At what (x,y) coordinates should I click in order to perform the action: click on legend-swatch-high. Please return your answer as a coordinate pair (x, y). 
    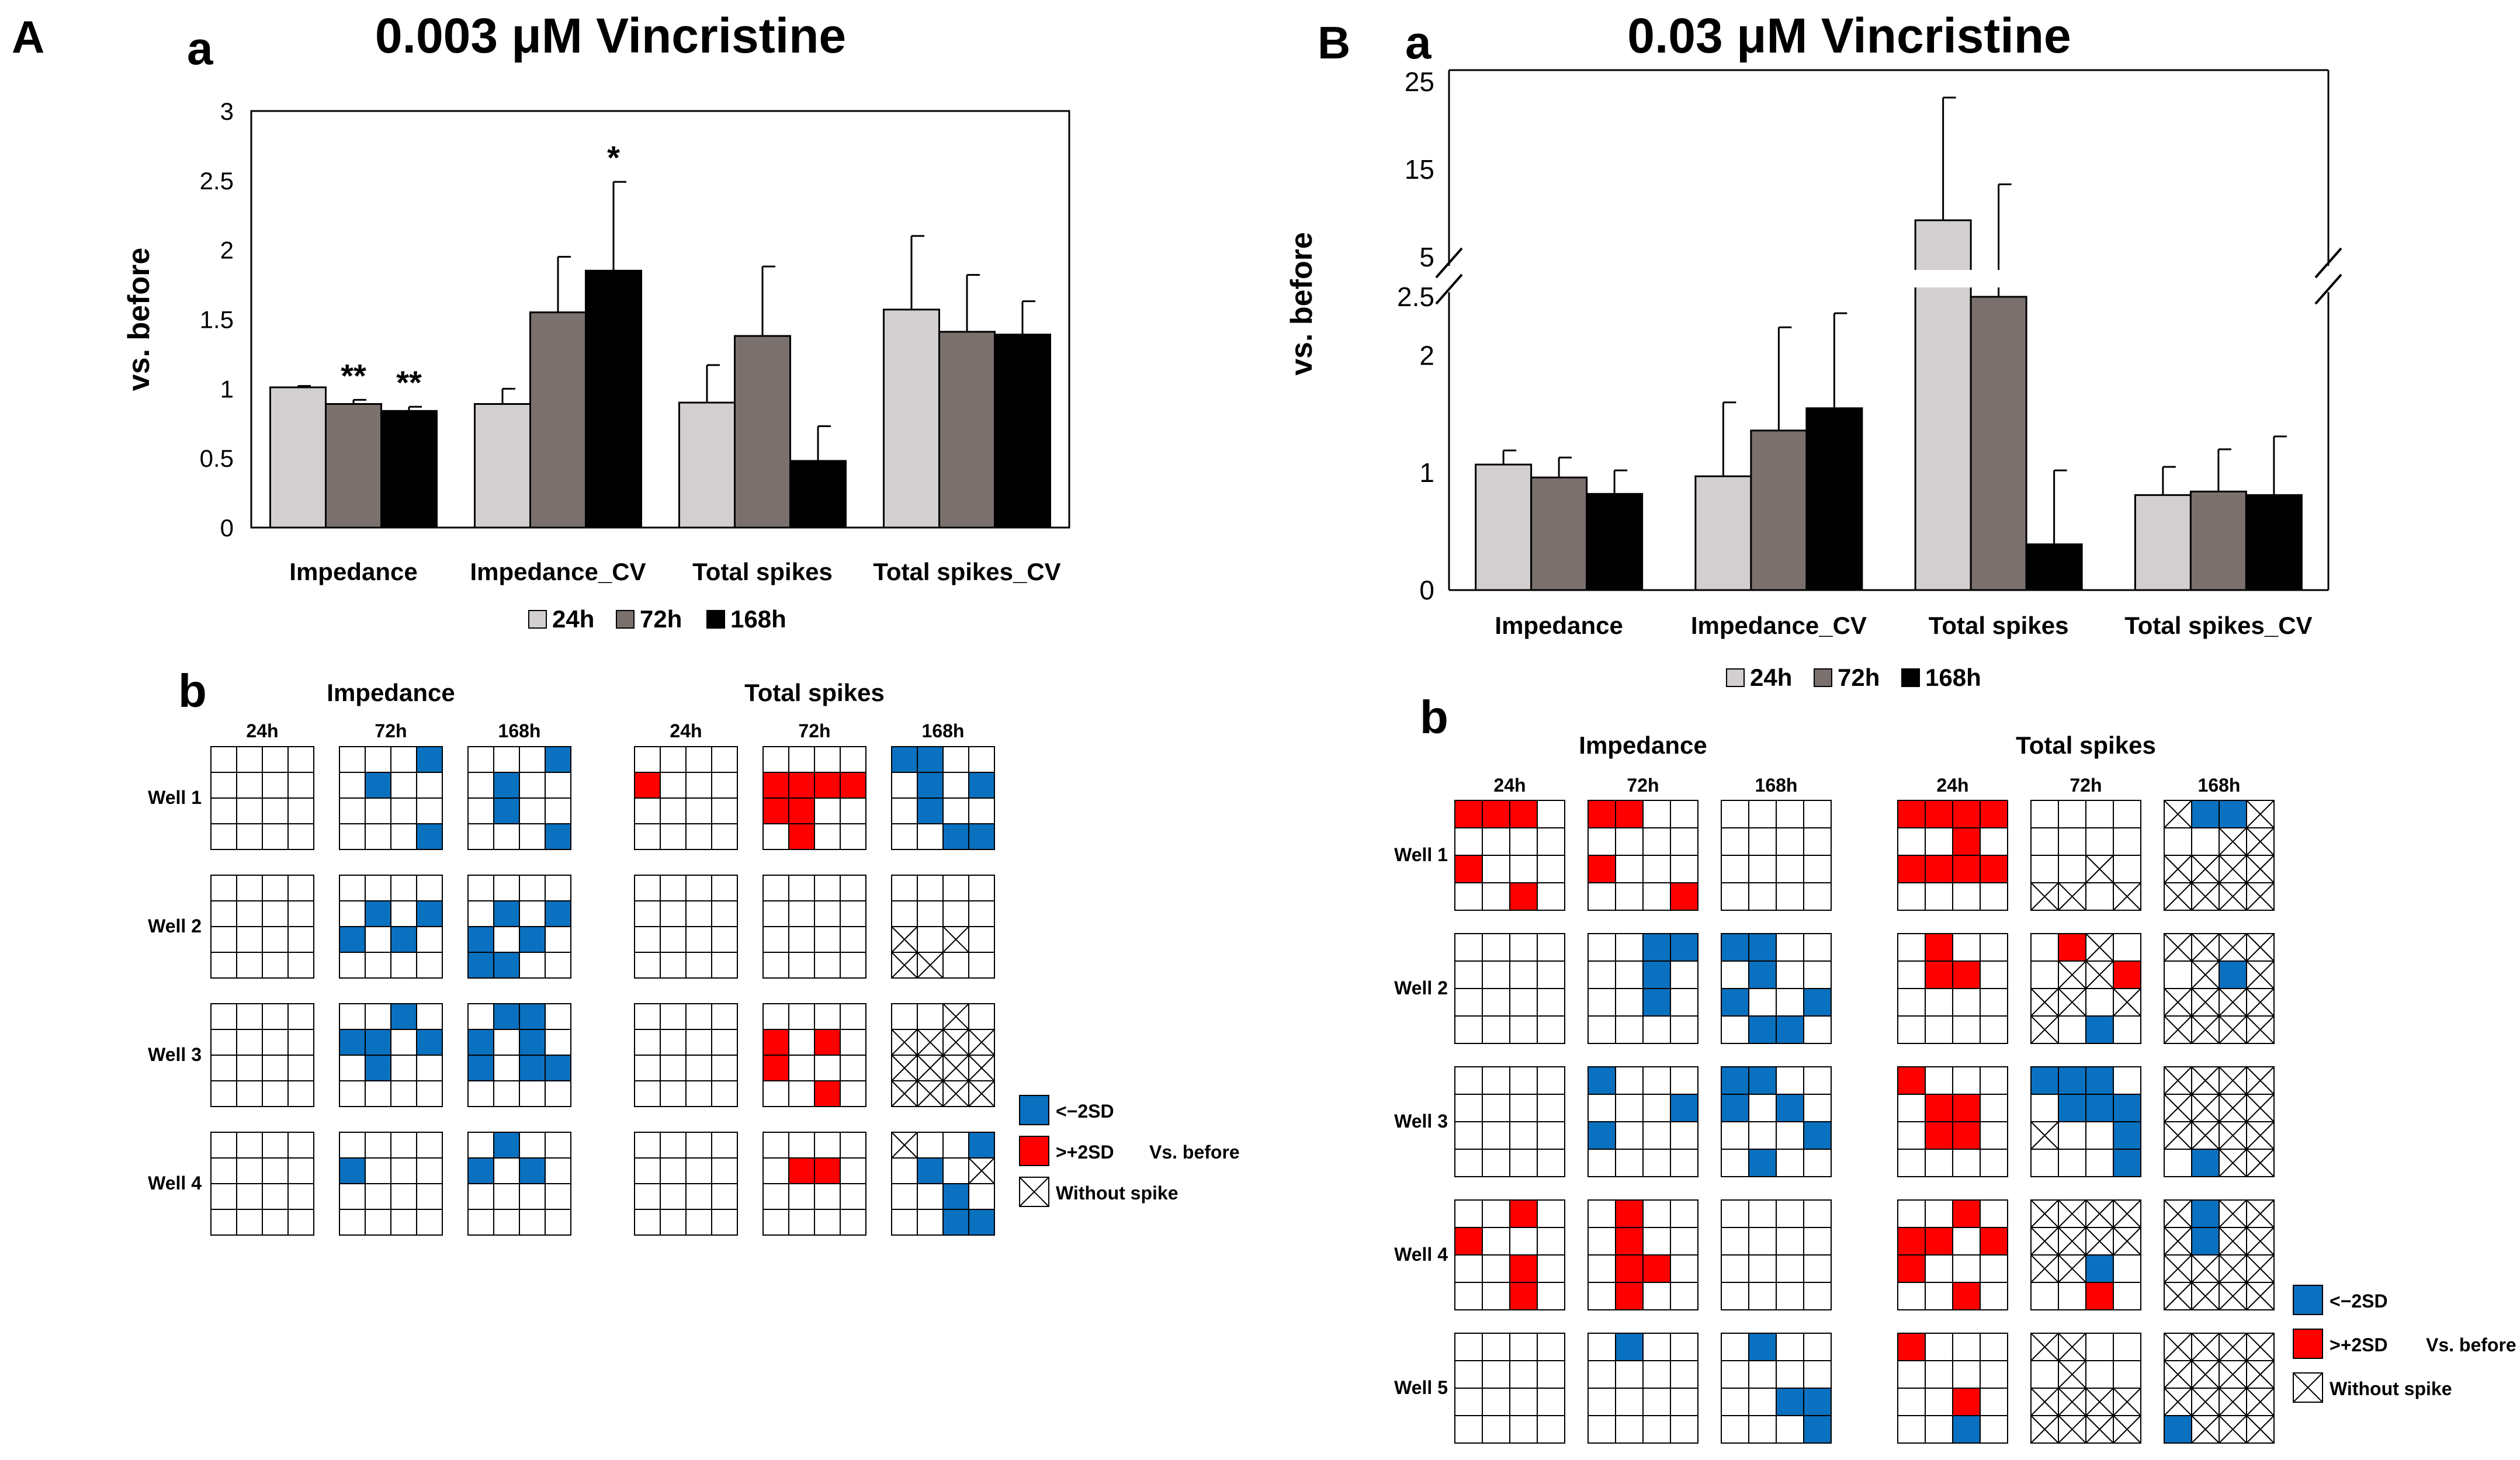
    Looking at the image, I should click on (2308, 1344).